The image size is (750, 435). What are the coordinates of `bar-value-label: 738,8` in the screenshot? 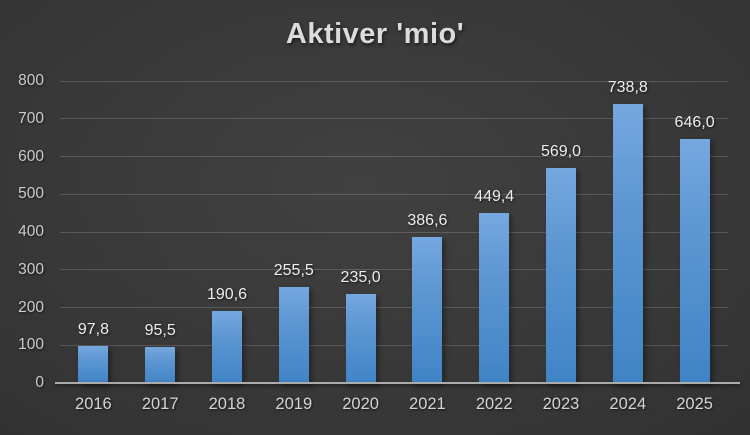 It's located at (627, 88).